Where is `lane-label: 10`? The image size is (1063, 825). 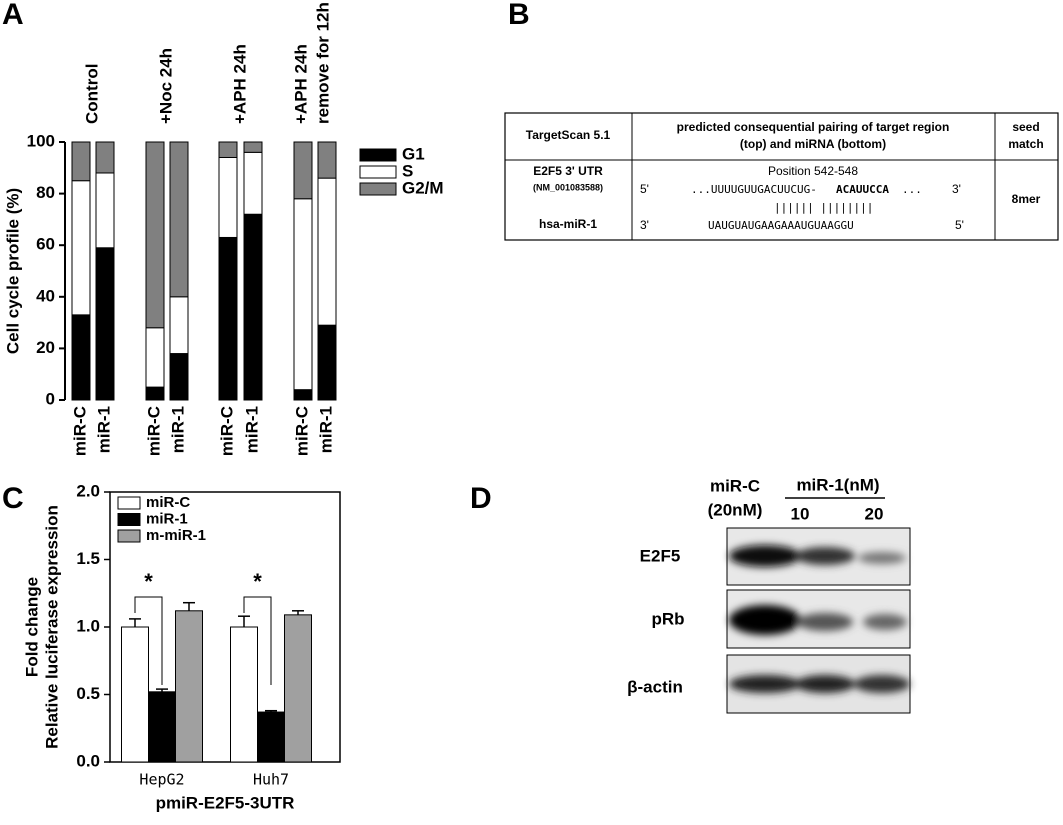
lane-label: 10 is located at coordinates (800, 513).